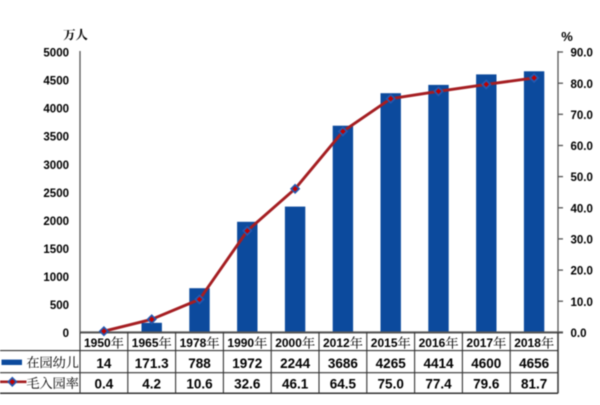 This screenshot has width=600, height=405. Describe the element at coordinates (391, 363) in the screenshot. I see `svg-text: 4265` at that location.